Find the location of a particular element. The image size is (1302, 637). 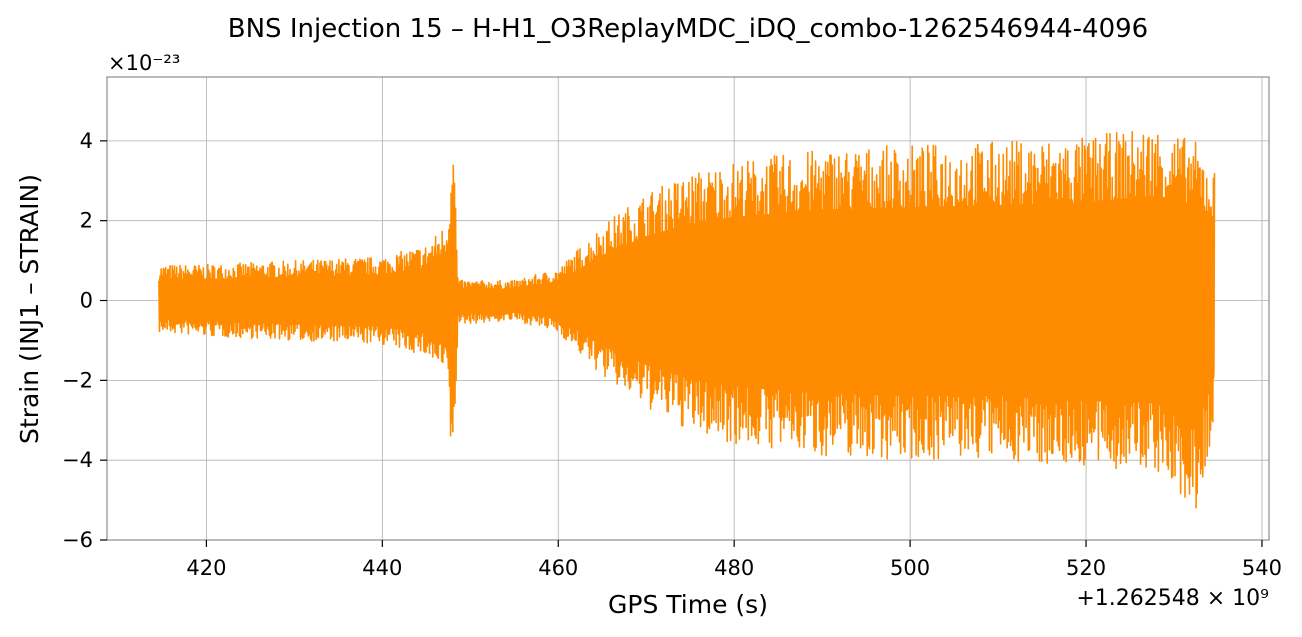

y-scale-label: ×10⁻²³ is located at coordinates (144, 63).